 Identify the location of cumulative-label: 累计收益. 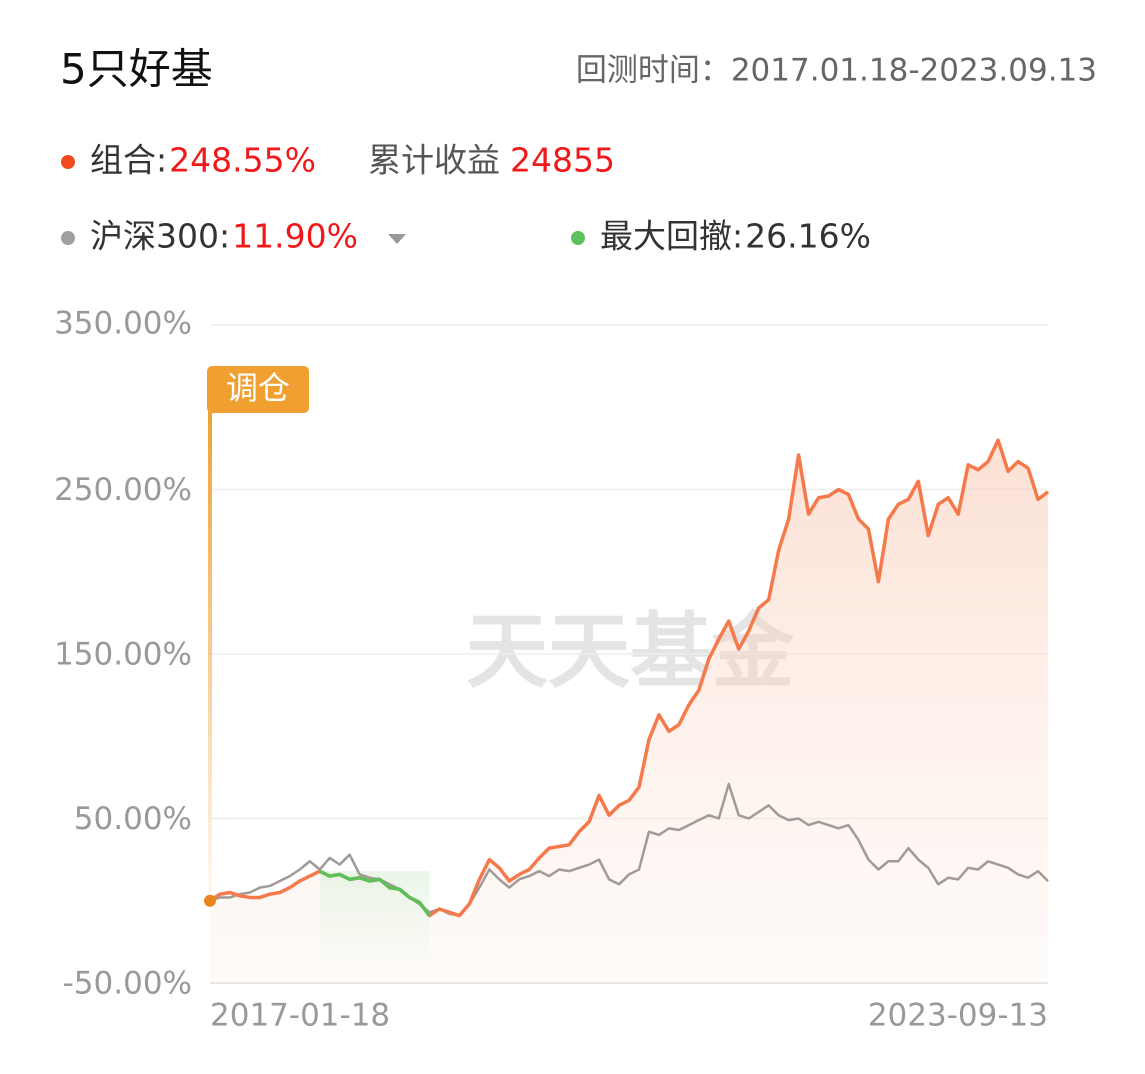
(434, 160).